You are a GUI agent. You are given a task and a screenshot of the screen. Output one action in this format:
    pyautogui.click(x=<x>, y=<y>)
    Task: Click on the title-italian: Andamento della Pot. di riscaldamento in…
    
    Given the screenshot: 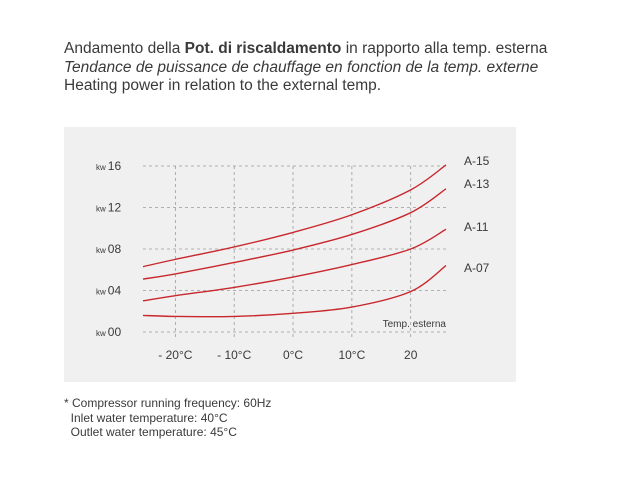 What is the action you would take?
    pyautogui.click(x=344, y=49)
    